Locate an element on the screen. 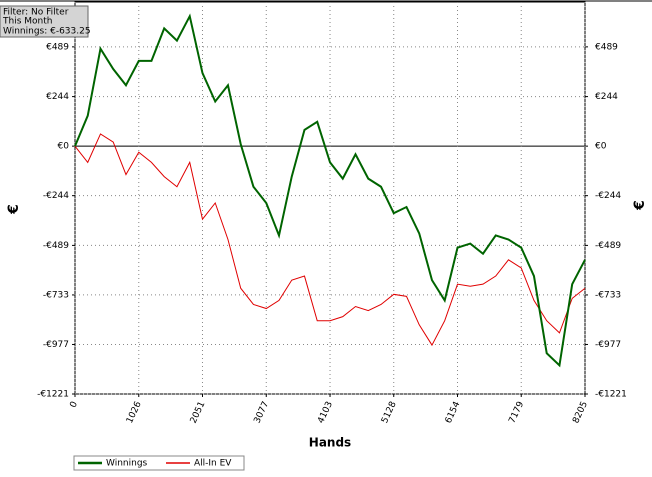  x-tick-label: 4103 is located at coordinates (325, 412).